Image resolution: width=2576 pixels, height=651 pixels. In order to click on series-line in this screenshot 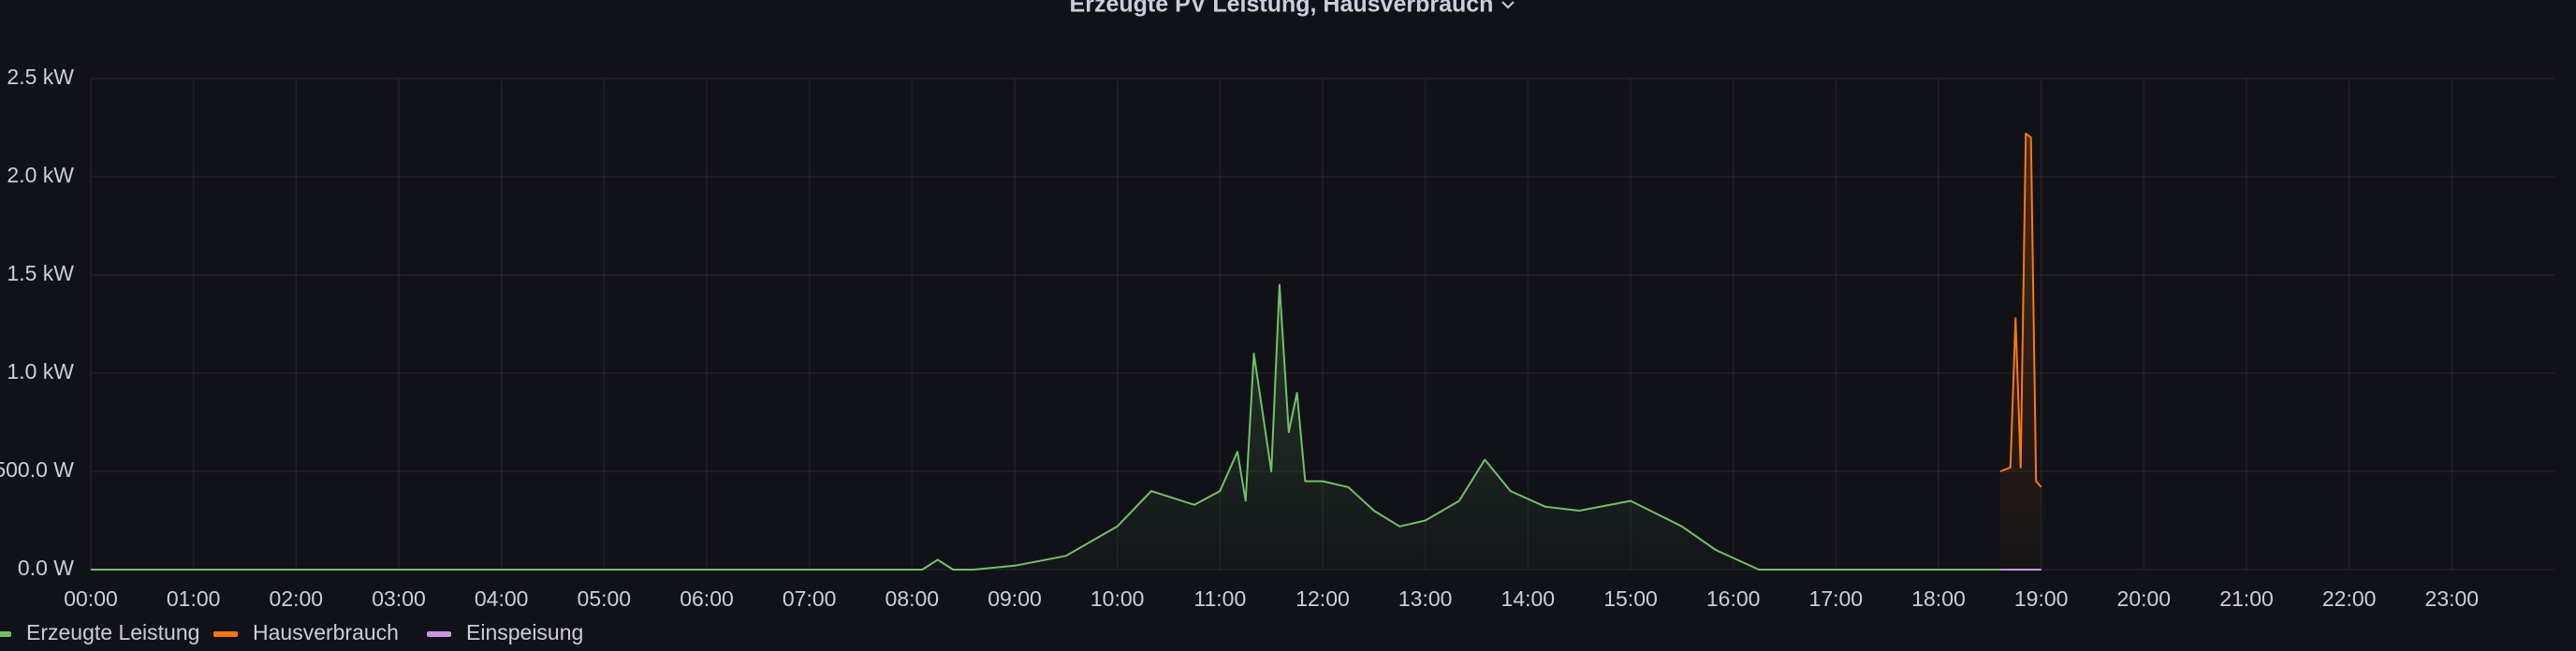, I will do `click(2020, 310)`.